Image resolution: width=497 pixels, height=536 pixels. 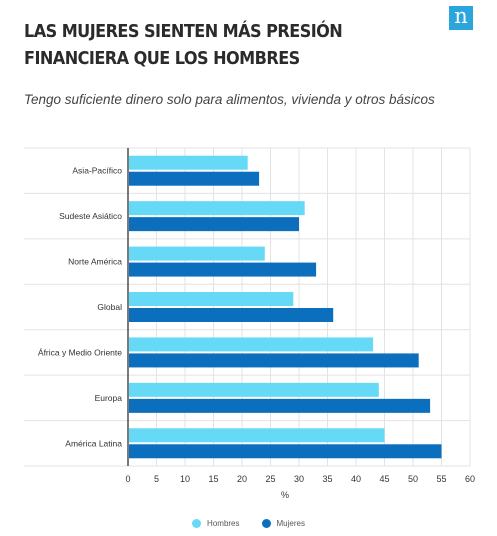 What do you see at coordinates (242, 479) in the screenshot?
I see `x-tick-label: 20` at bounding box center [242, 479].